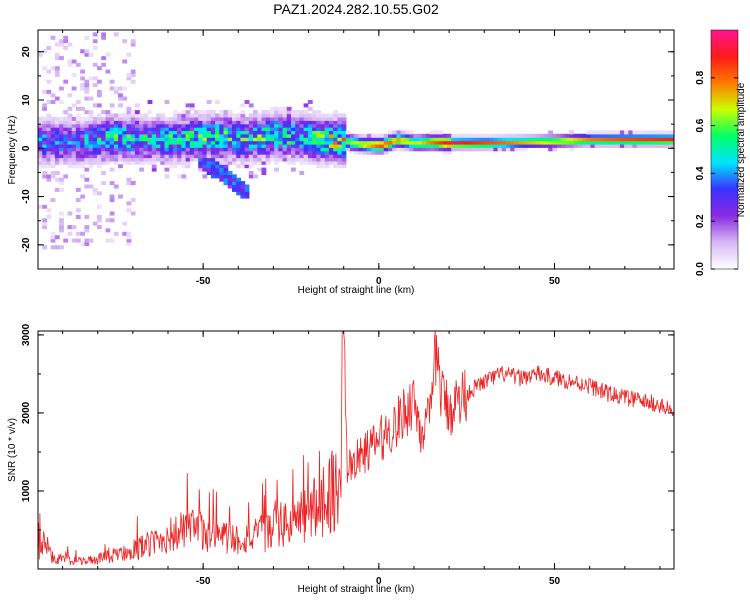 This screenshot has width=750, height=600. What do you see at coordinates (700, 125) in the screenshot?
I see `colorbar-tick-label: 0.6` at bounding box center [700, 125].